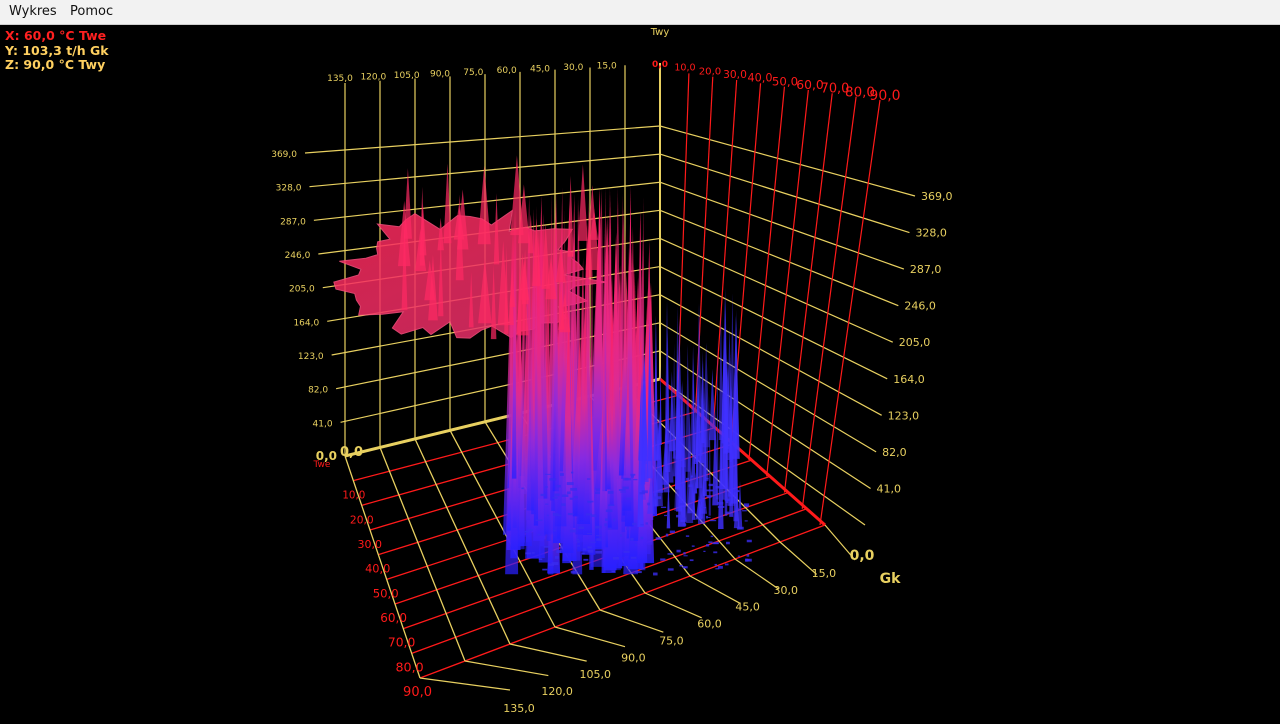 The image size is (1280, 724). Describe the element at coordinates (660, 65) in the screenshot. I see `back-twe-tick: 0,0` at that location.